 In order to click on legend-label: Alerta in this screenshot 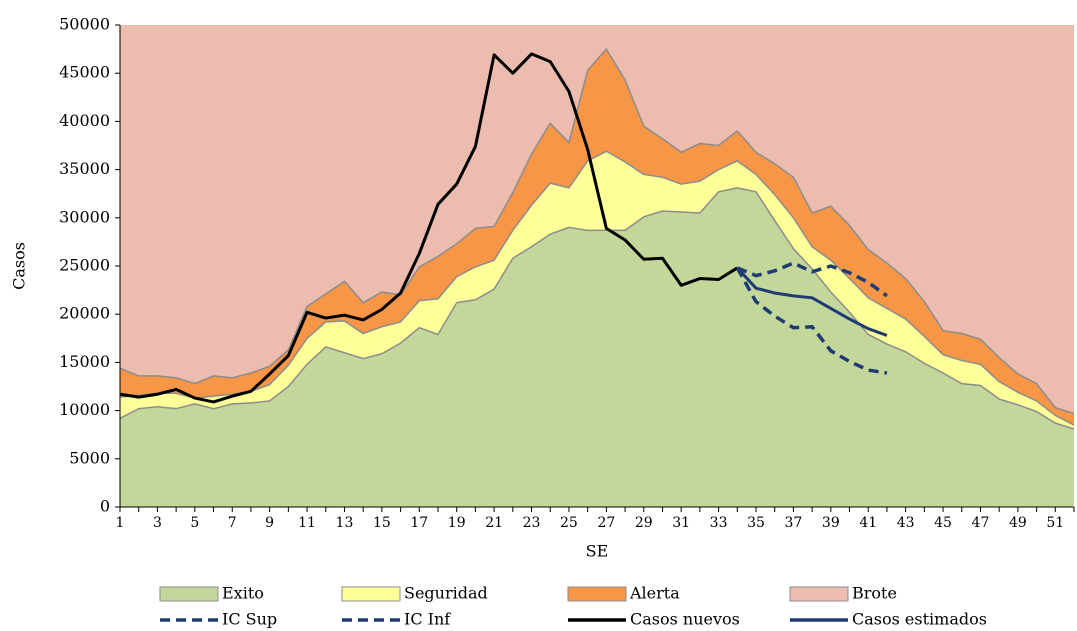, I will do `click(654, 593)`.